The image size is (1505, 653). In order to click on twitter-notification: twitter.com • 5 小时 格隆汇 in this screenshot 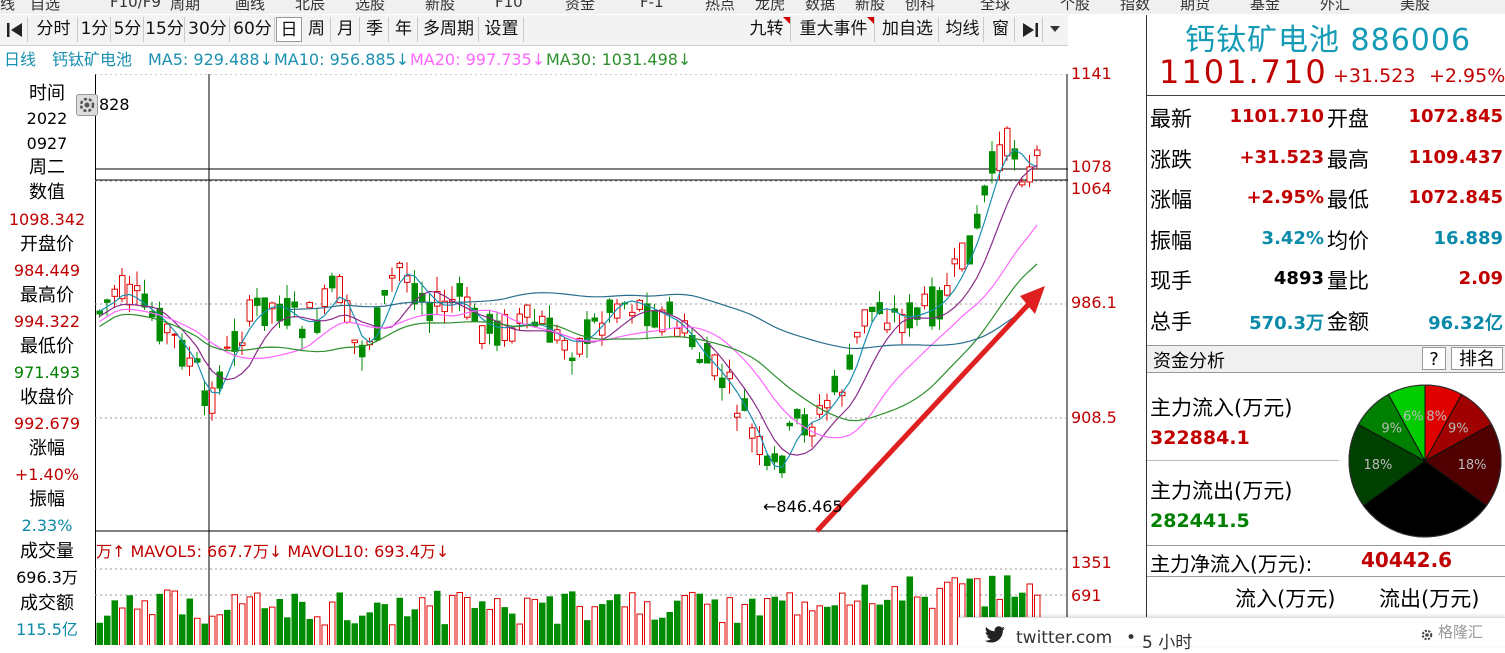, I will do `click(1231, 635)`.